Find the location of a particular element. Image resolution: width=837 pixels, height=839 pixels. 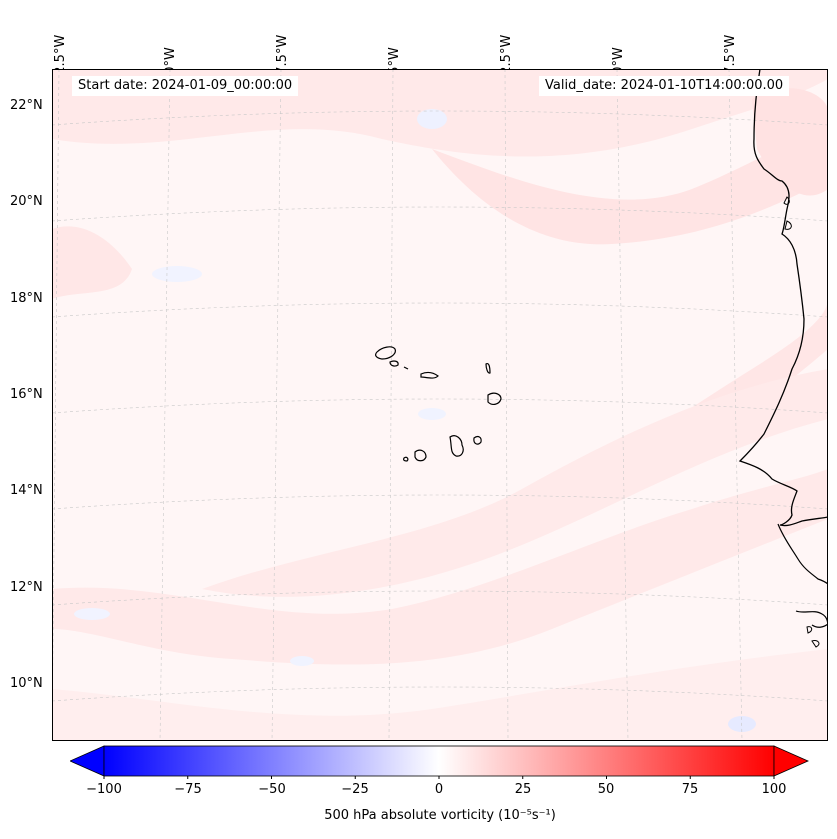

start-date-label: Start date: 2024-01-09_00:00:00 is located at coordinates (185, 86).